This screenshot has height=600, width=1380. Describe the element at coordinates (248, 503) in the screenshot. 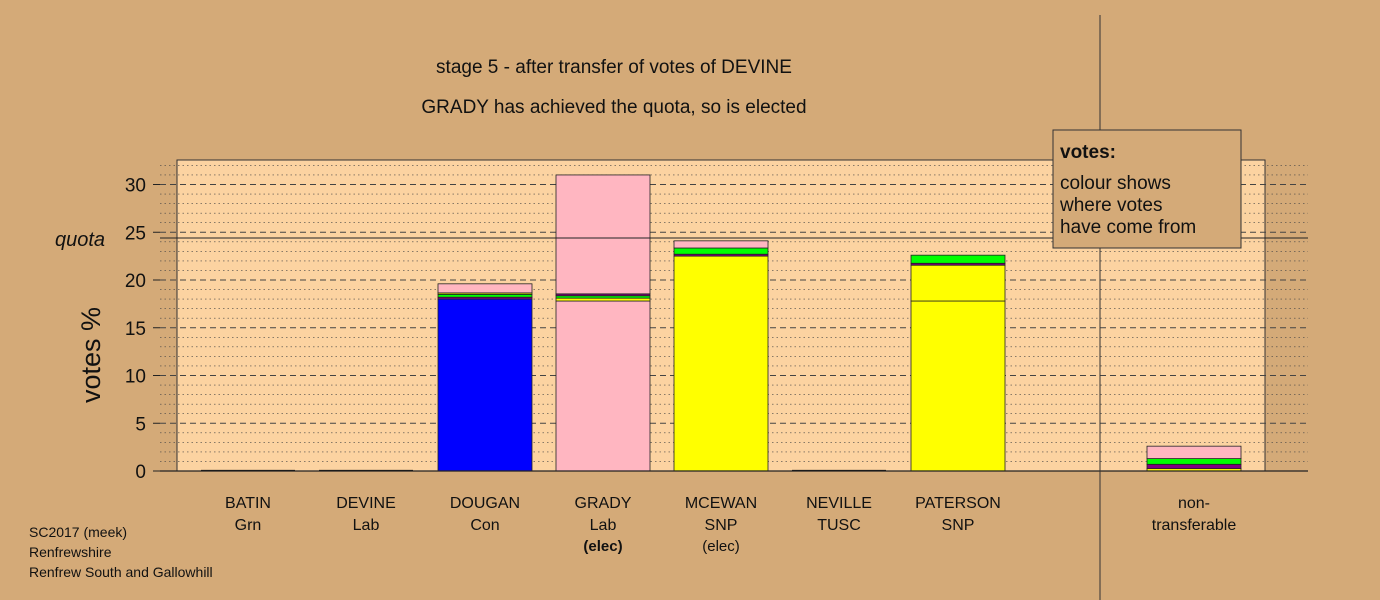

I see `x-label-name-batin: BATIN` at that location.